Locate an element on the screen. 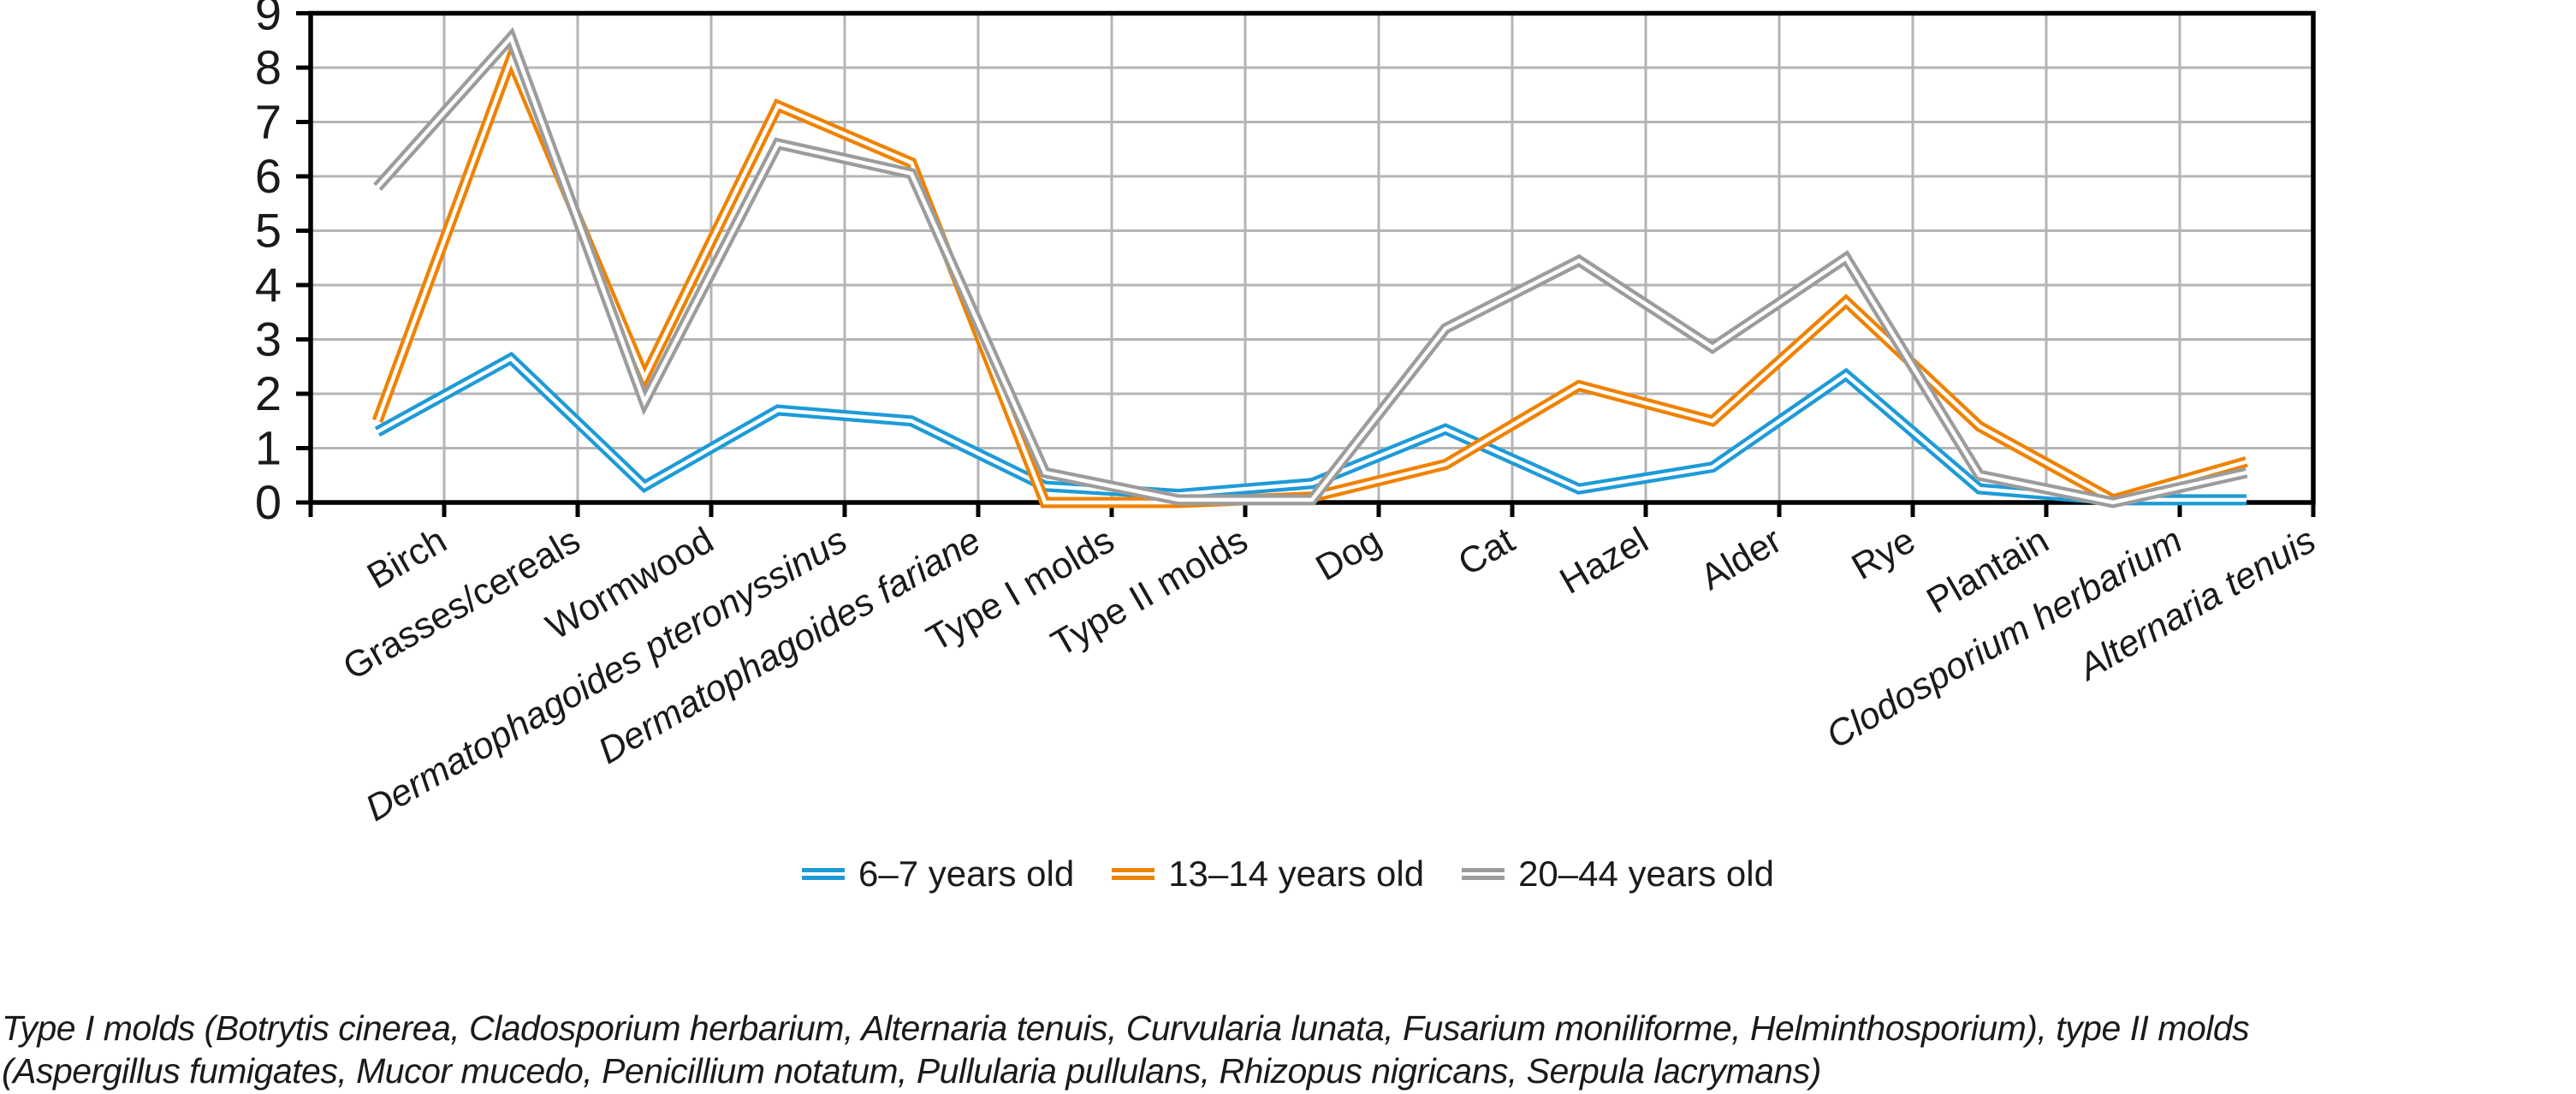 The image size is (2576, 1094). legend-label: 20–44 years old is located at coordinates (1646, 874).